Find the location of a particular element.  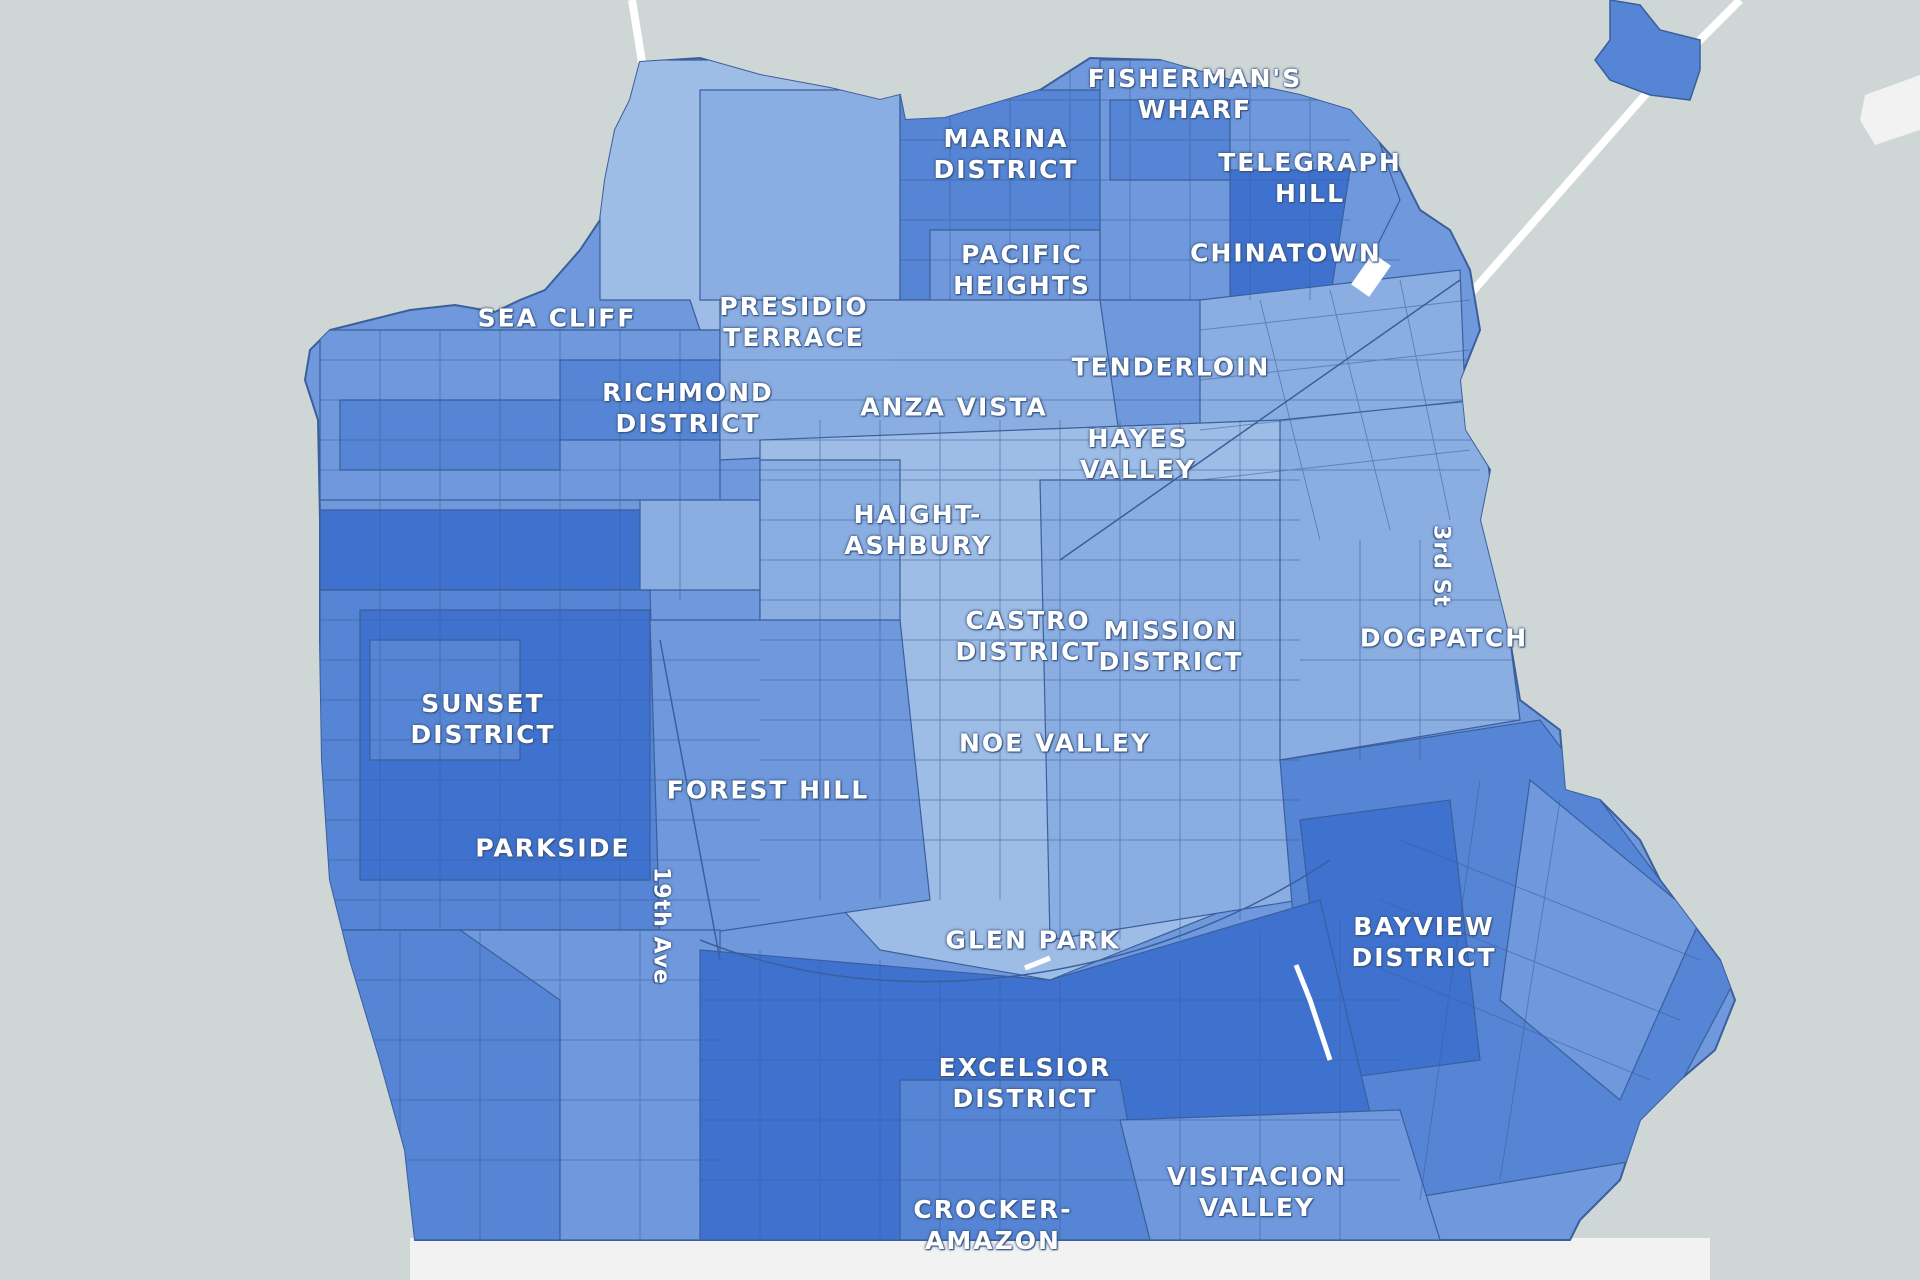

label-excelsior-district: EXCELSIOR DISTRICT is located at coordinates (1025, 1083).